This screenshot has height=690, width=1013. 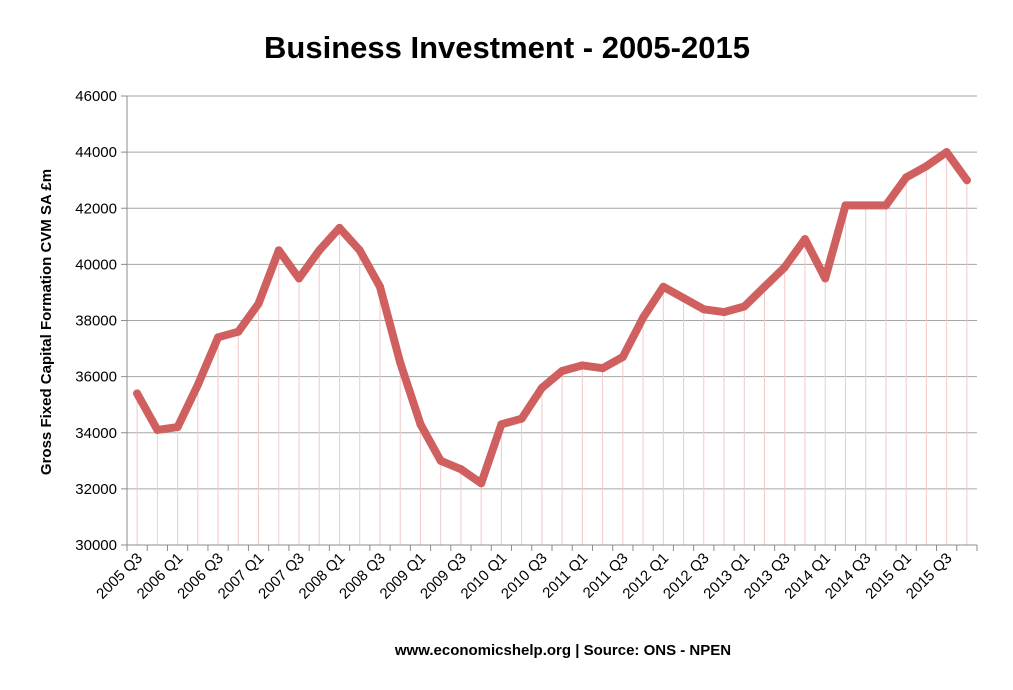 What do you see at coordinates (96, 208) in the screenshot?
I see `y-tick-label: 42000` at bounding box center [96, 208].